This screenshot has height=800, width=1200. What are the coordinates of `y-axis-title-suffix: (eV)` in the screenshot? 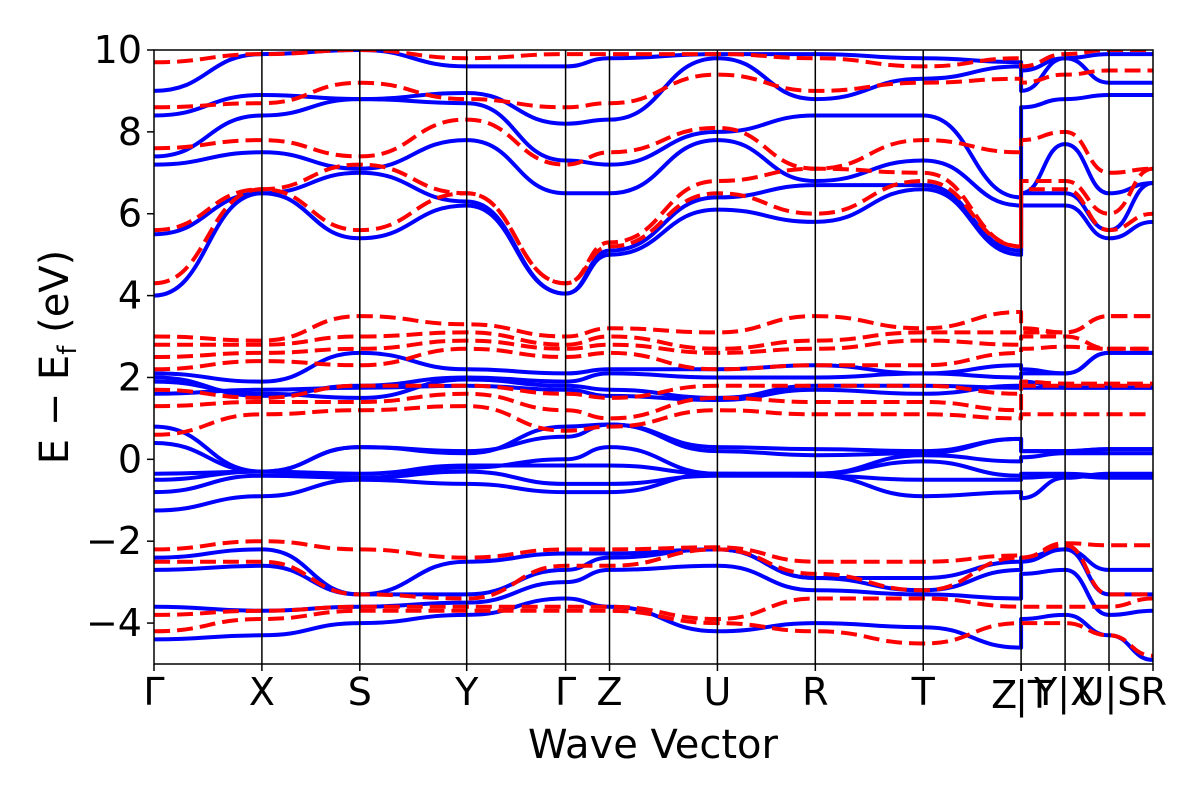 It's located at (55, 298).